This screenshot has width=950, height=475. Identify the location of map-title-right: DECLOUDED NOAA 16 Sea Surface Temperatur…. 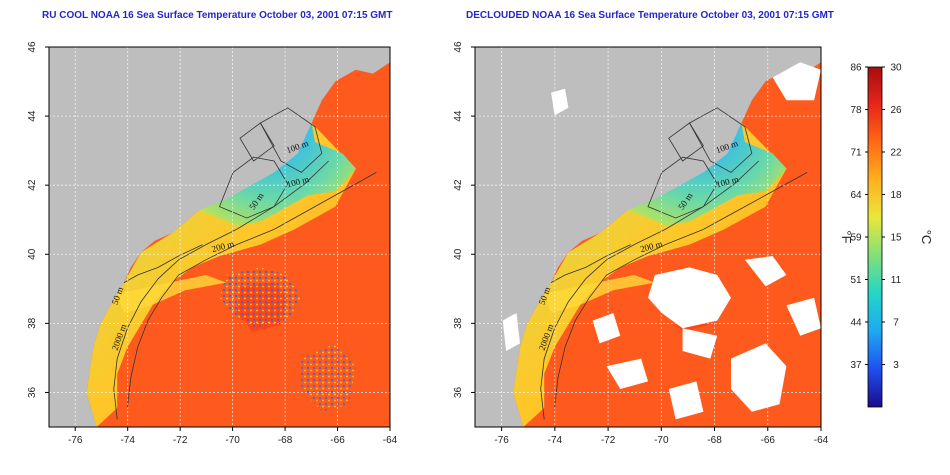
(650, 15).